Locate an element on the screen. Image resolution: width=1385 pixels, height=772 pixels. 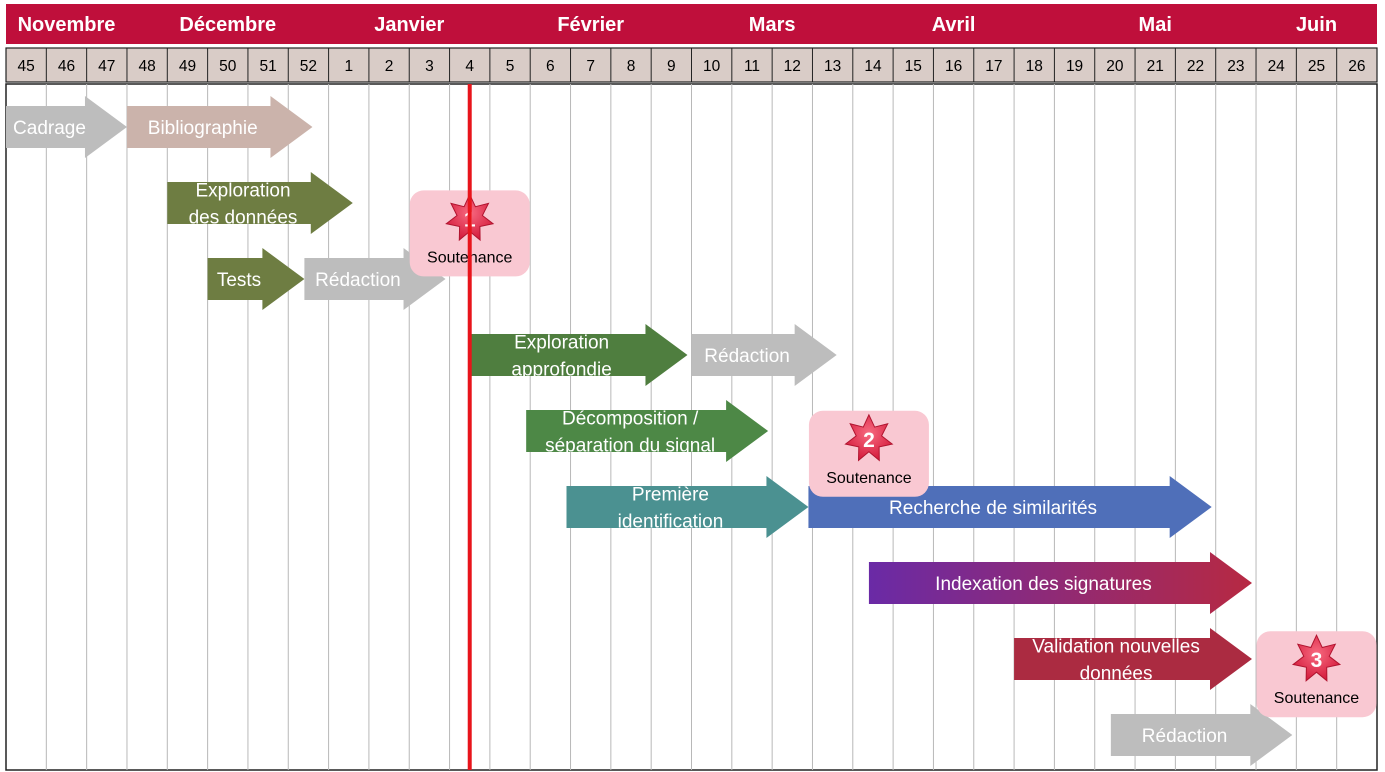
task-arrow-bibliographie is located at coordinates (219, 127).